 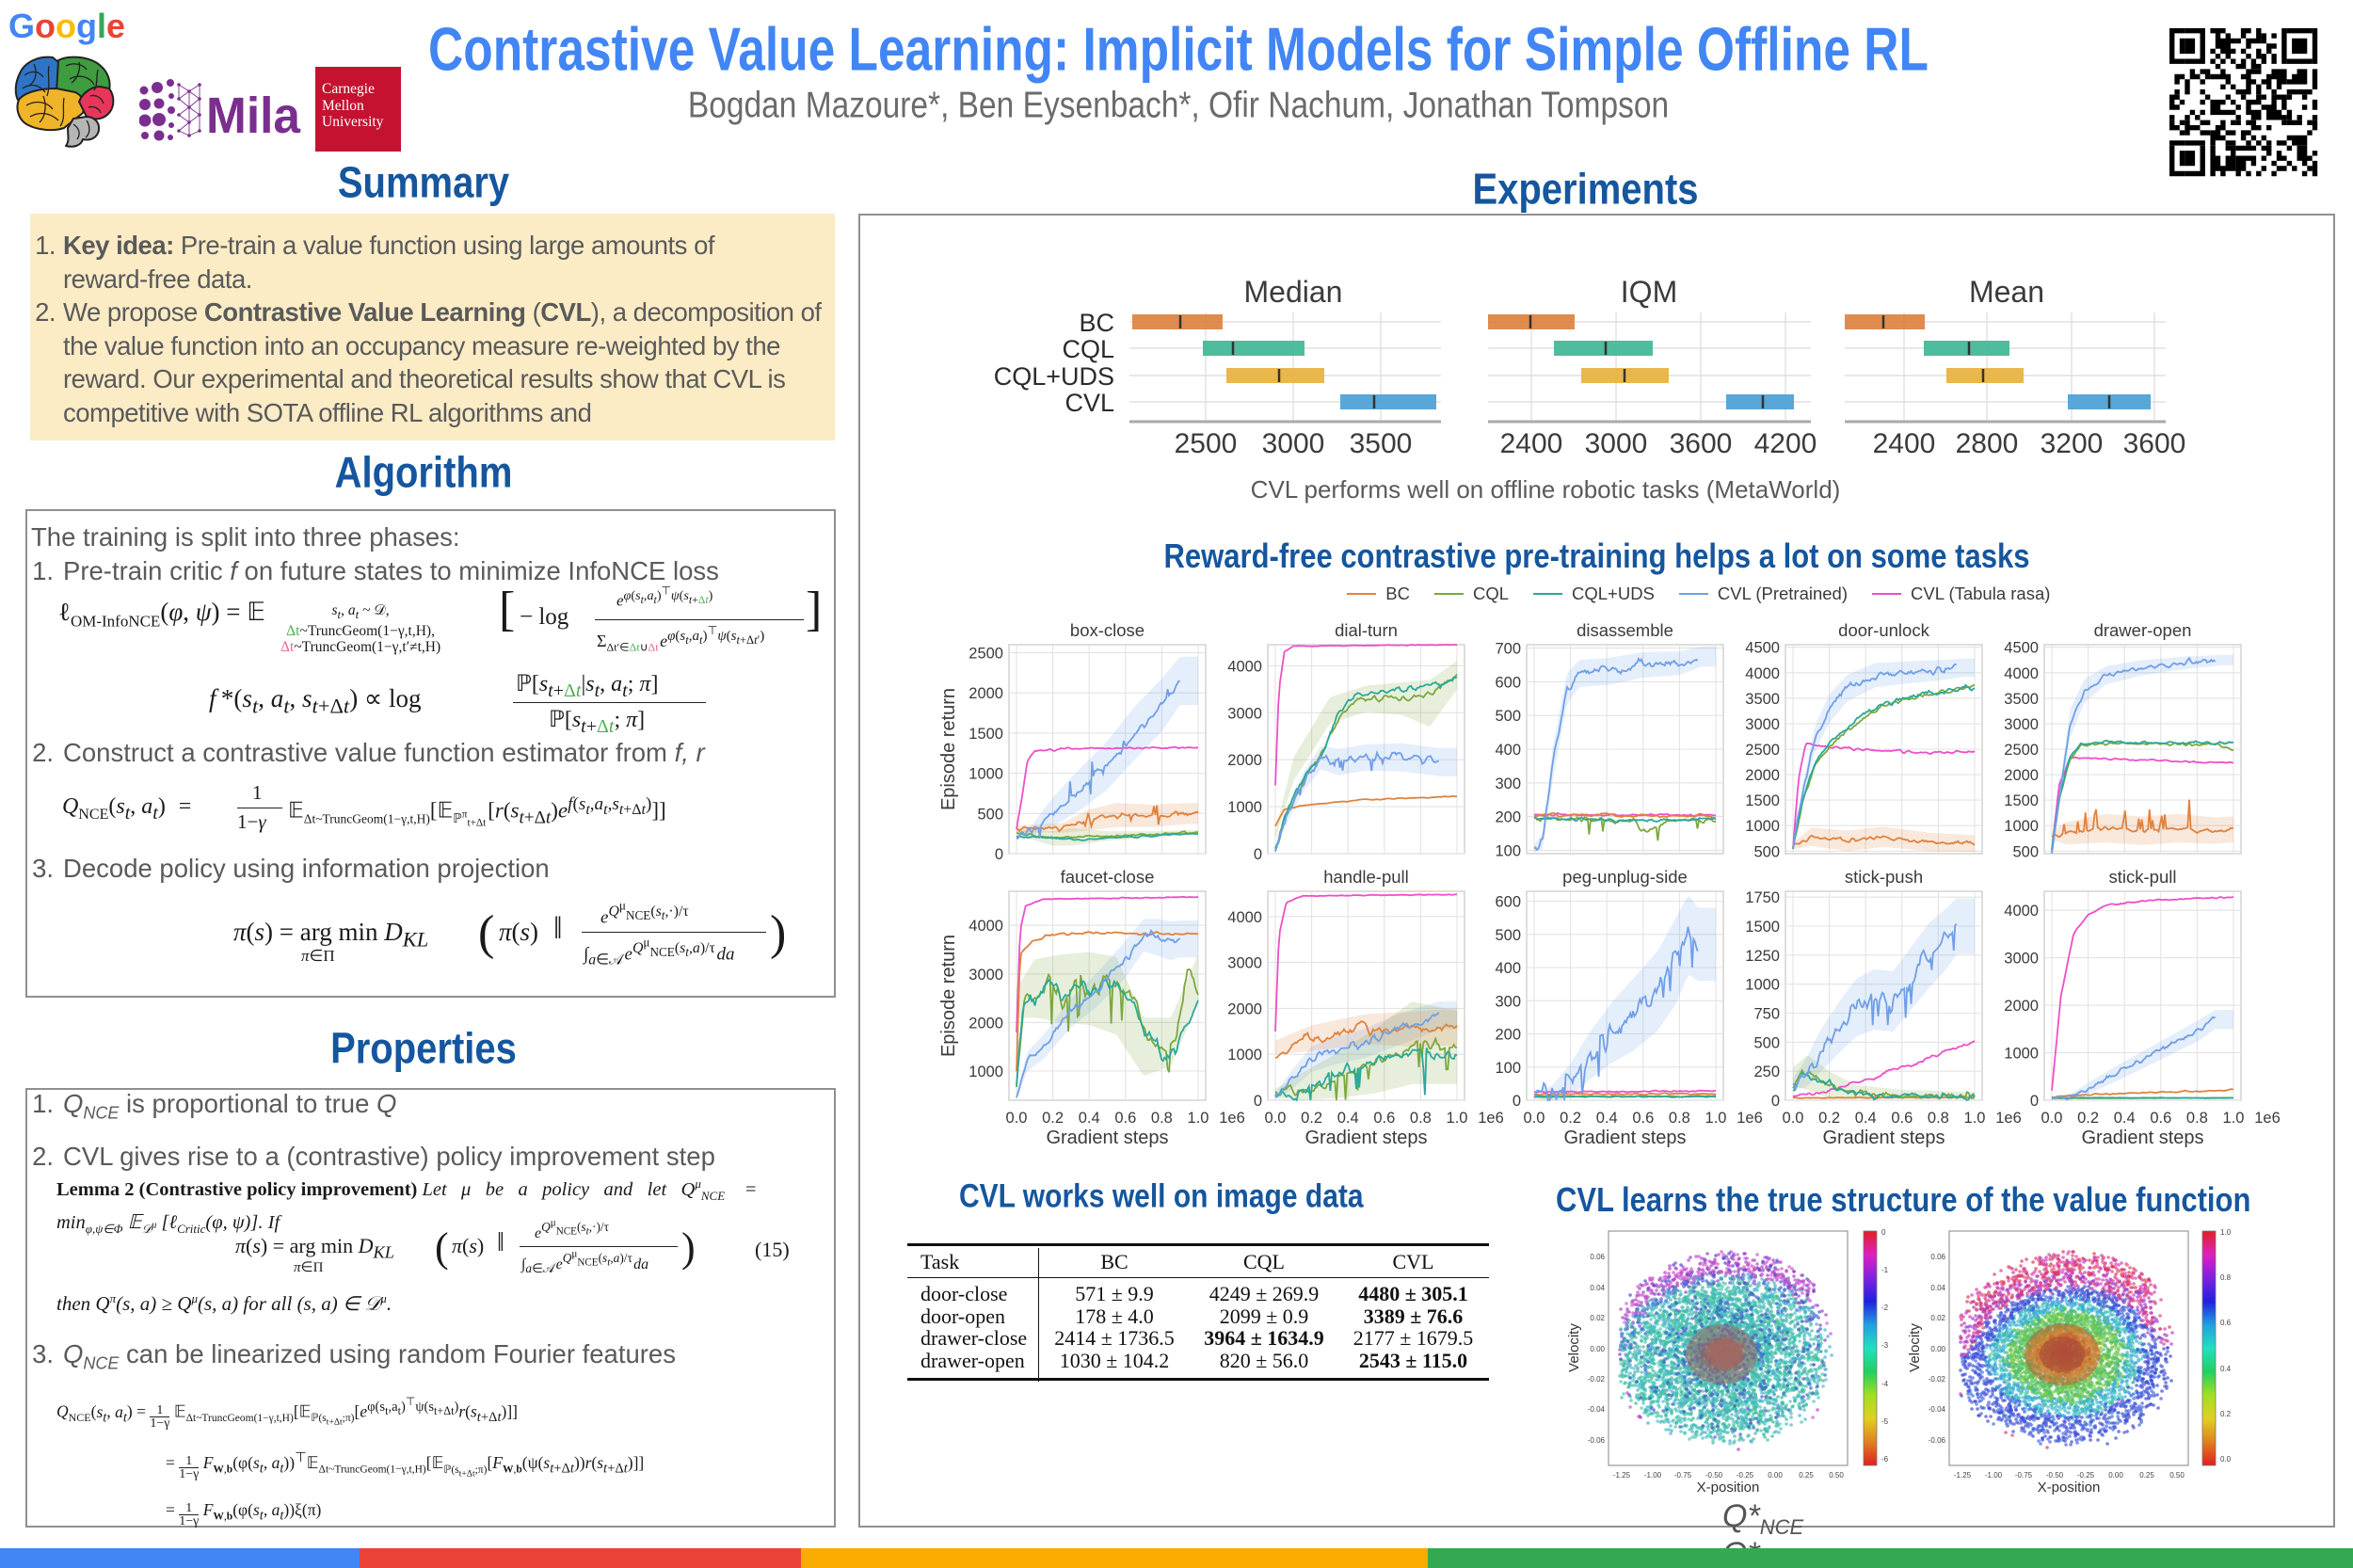 I want to click on svg-text: CQL, so click(x=1088, y=349).